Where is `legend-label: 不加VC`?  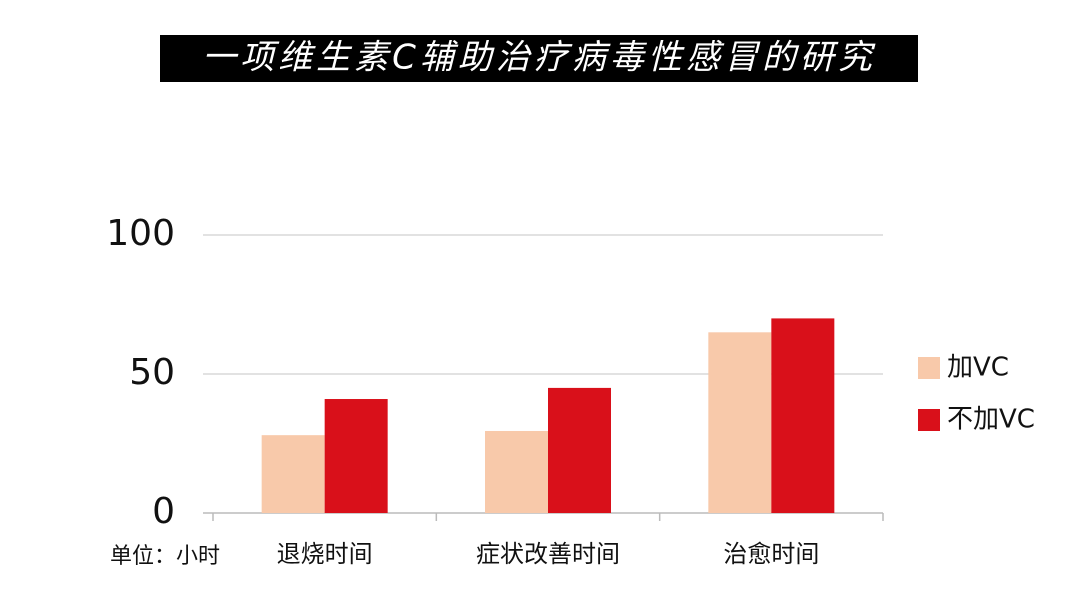 legend-label: 不加VC is located at coordinates (991, 420).